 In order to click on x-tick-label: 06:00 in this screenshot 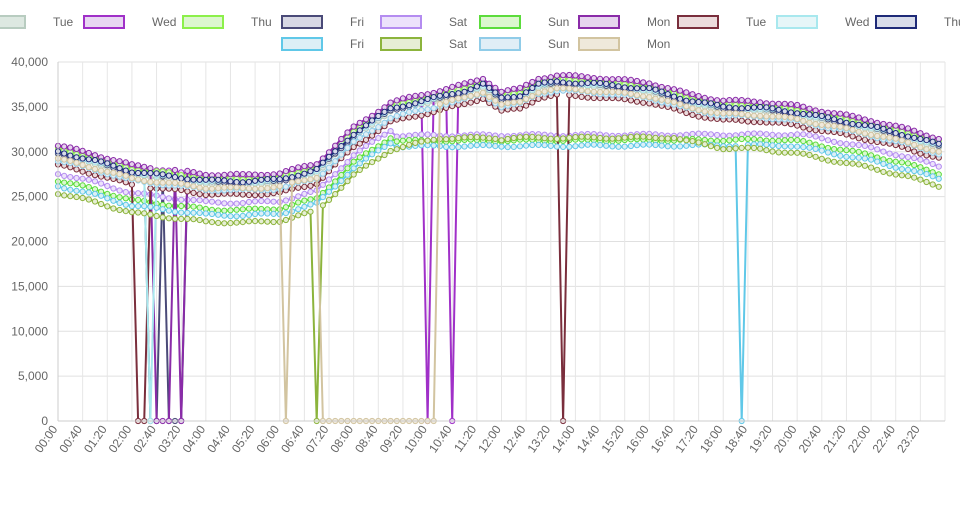, I will do `click(268, 438)`.